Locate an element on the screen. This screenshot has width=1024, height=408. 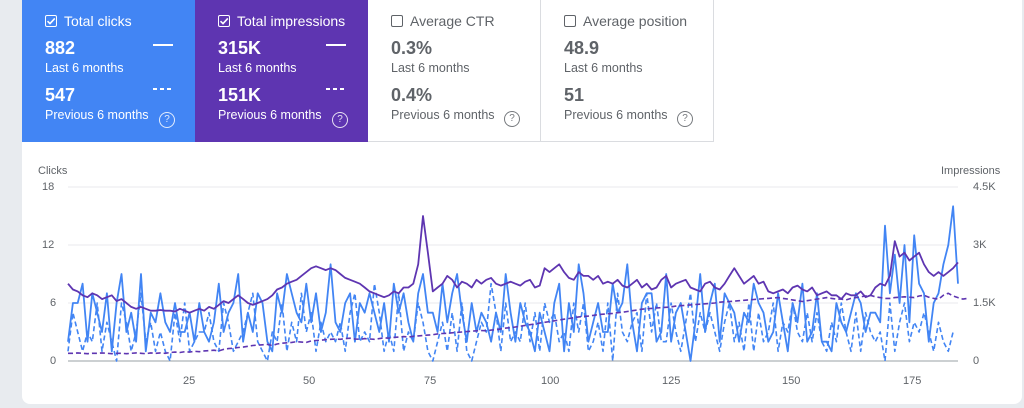
card-label: Average position is located at coordinates (635, 21).